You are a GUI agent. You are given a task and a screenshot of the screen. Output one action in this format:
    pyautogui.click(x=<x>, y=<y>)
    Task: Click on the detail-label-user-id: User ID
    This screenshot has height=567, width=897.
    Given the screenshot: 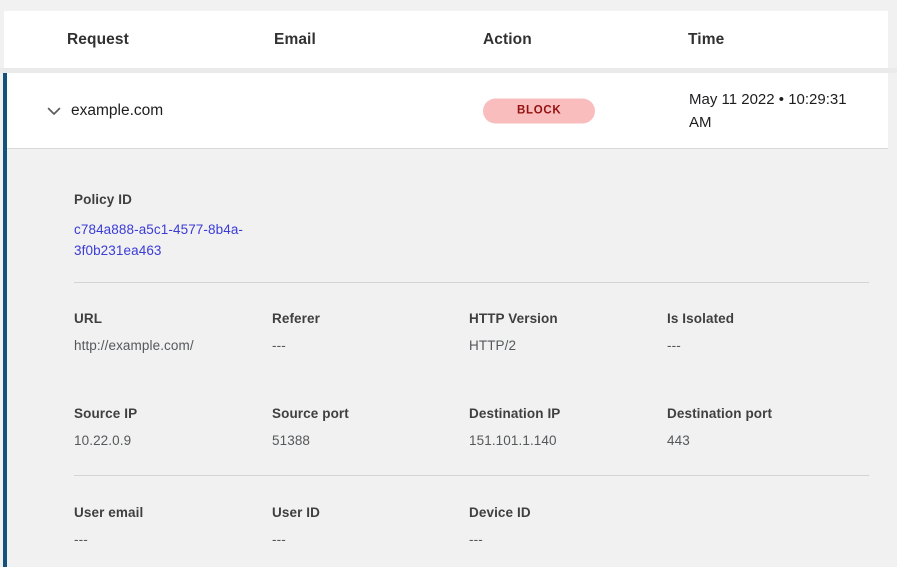 What is the action you would take?
    pyautogui.click(x=296, y=512)
    